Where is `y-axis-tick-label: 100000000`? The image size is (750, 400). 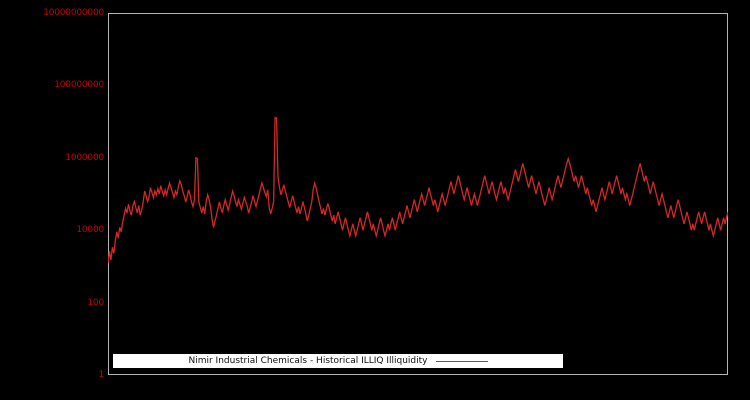
y-axis-tick-label: 100000000 is located at coordinates (79, 85).